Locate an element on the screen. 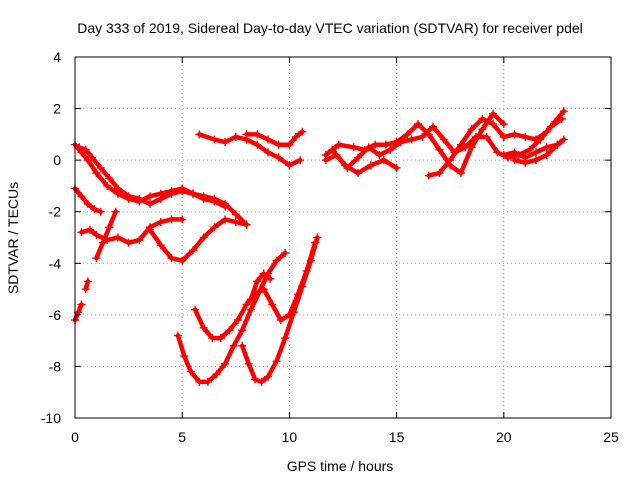 This screenshot has width=640, height=480. y-tick-labels: -10 -8 -6 -4 -2 0 2 4 is located at coordinates (51, 237).